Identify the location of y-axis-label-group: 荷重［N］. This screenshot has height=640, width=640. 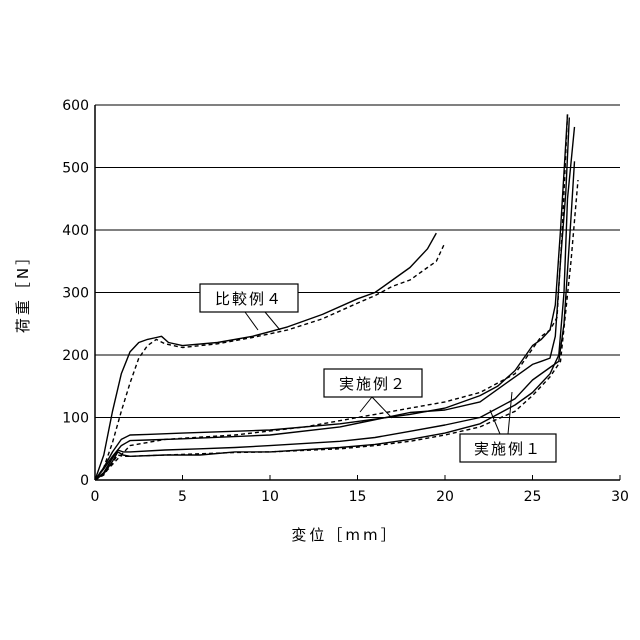
(23, 290).